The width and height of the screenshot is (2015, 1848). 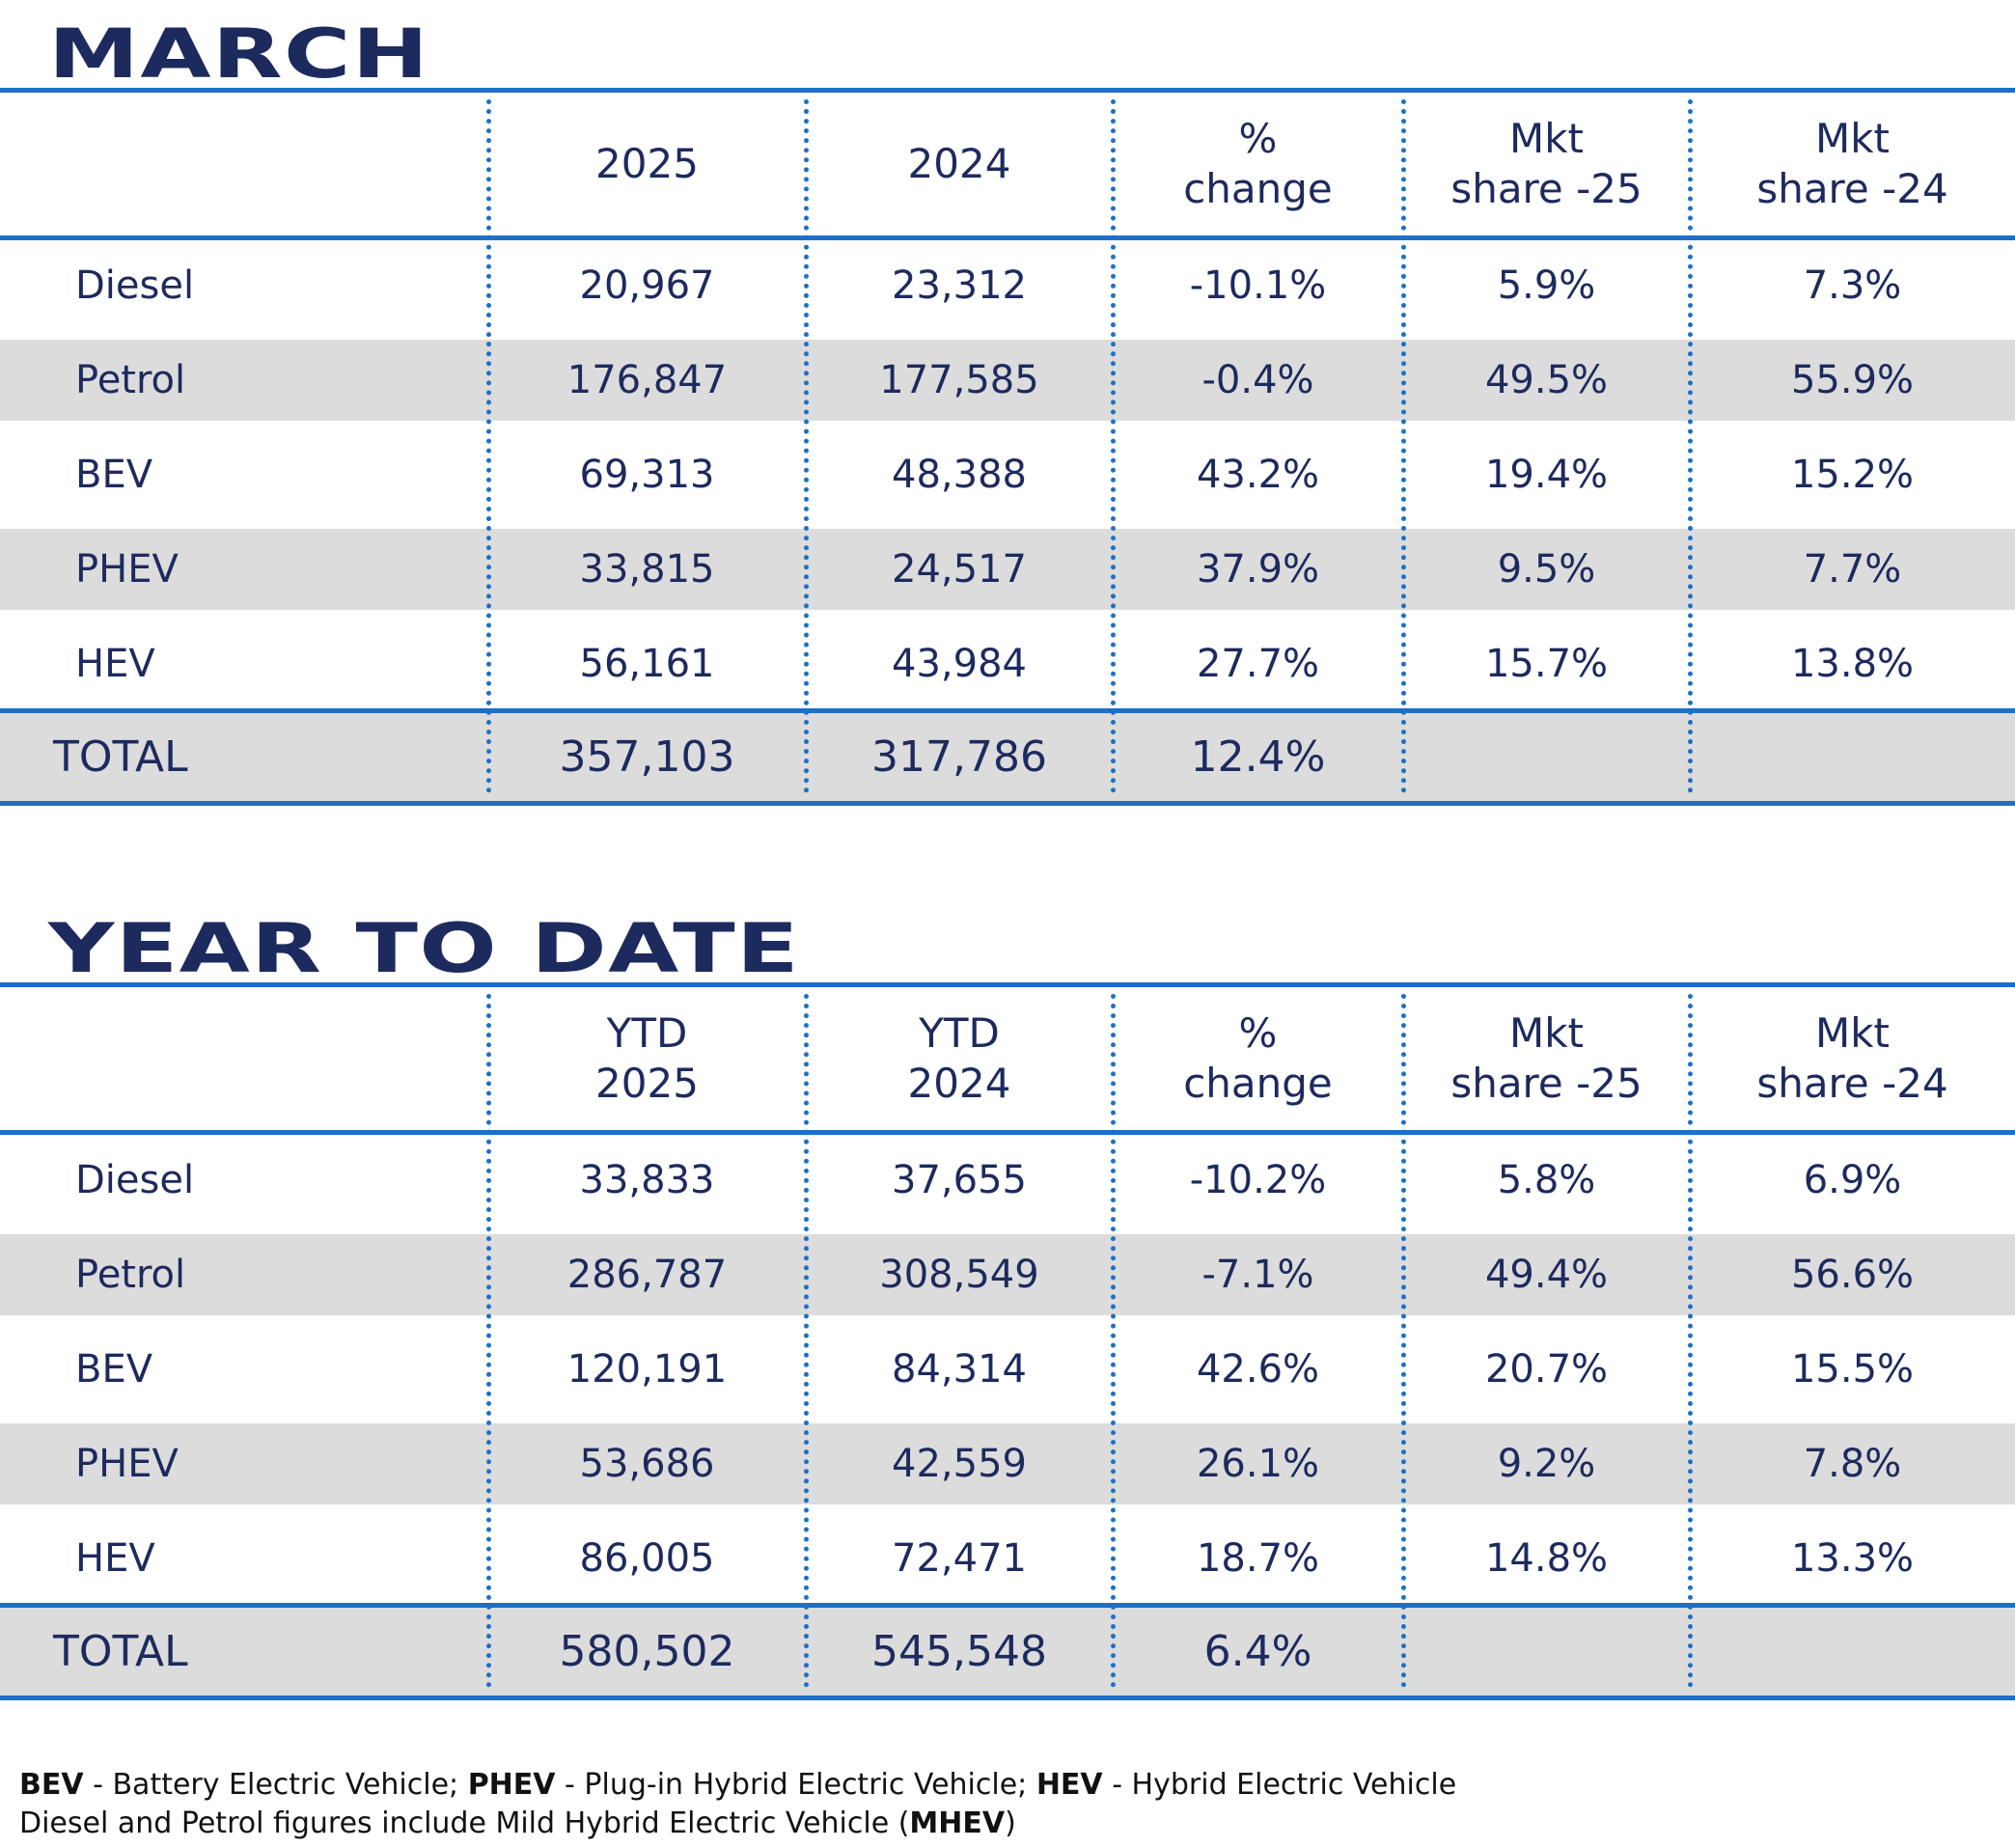 What do you see at coordinates (1546, 1180) in the screenshot?
I see `table-cell: 5.8%` at bounding box center [1546, 1180].